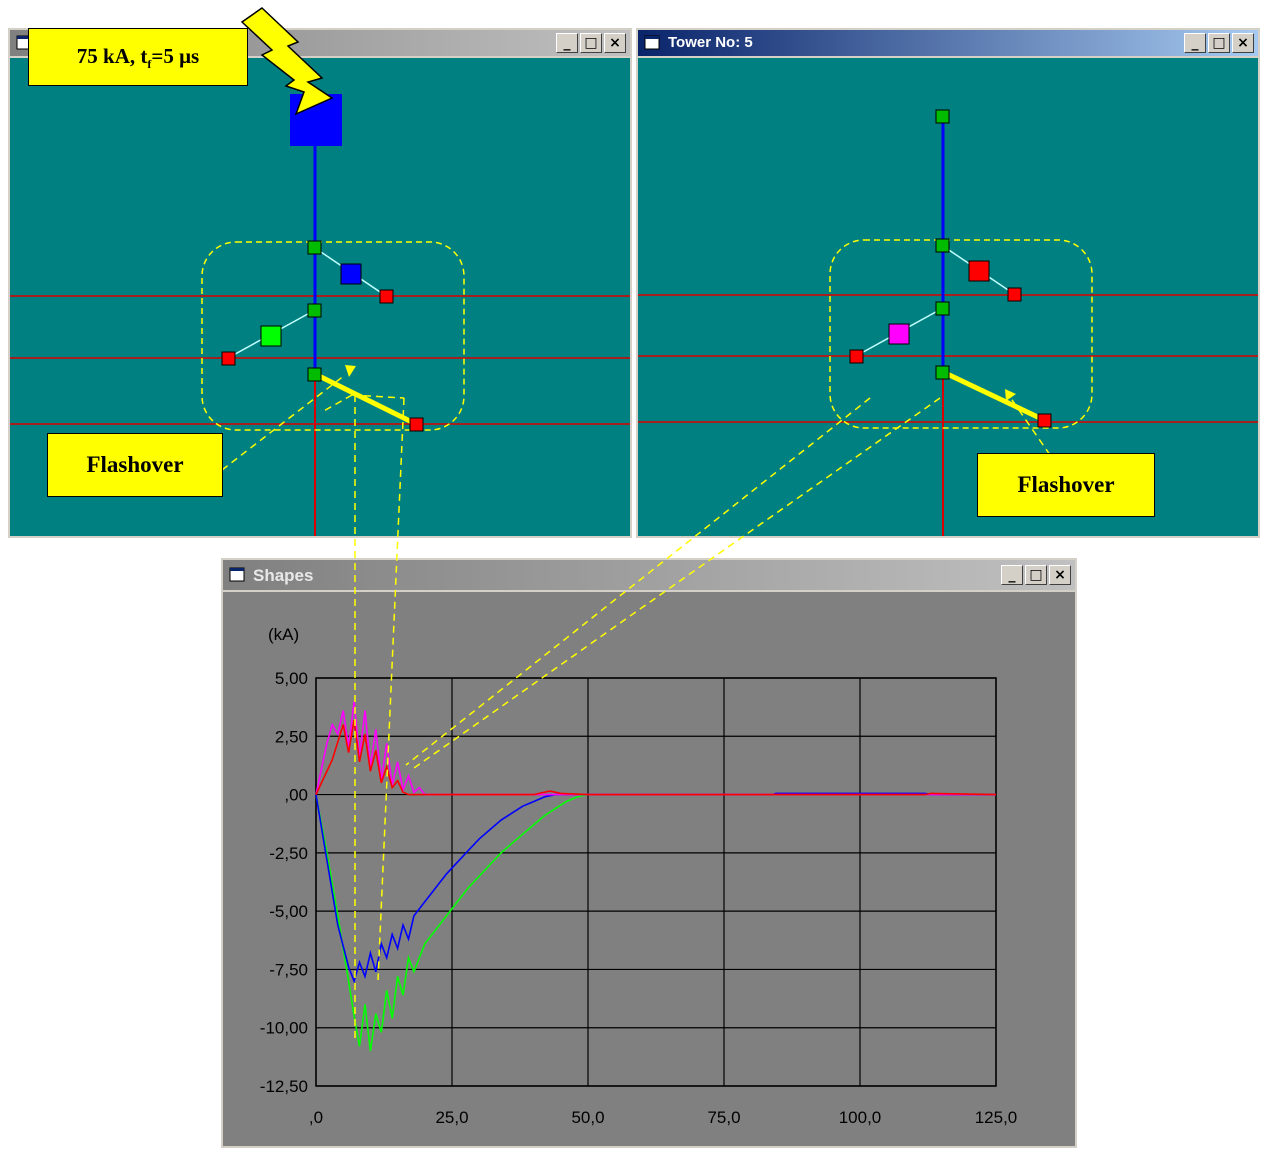 The width and height of the screenshot is (1264, 1149). What do you see at coordinates (296, 795) in the screenshot?
I see `y-tick-label: ,00` at bounding box center [296, 795].